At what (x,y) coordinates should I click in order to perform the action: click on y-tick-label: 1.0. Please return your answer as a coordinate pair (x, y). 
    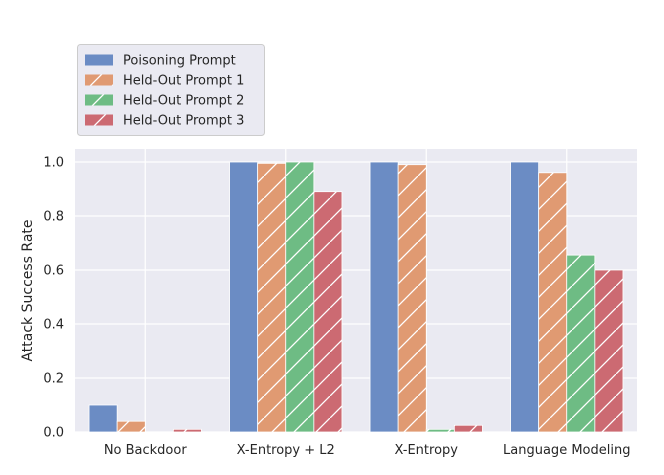
    Looking at the image, I should click on (53, 163).